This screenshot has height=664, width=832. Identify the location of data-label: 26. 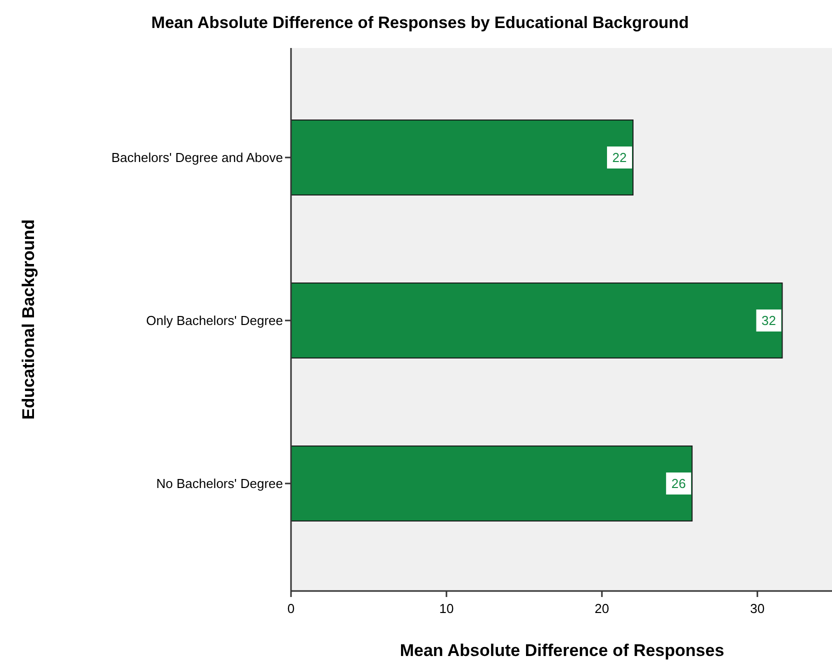
(678, 483).